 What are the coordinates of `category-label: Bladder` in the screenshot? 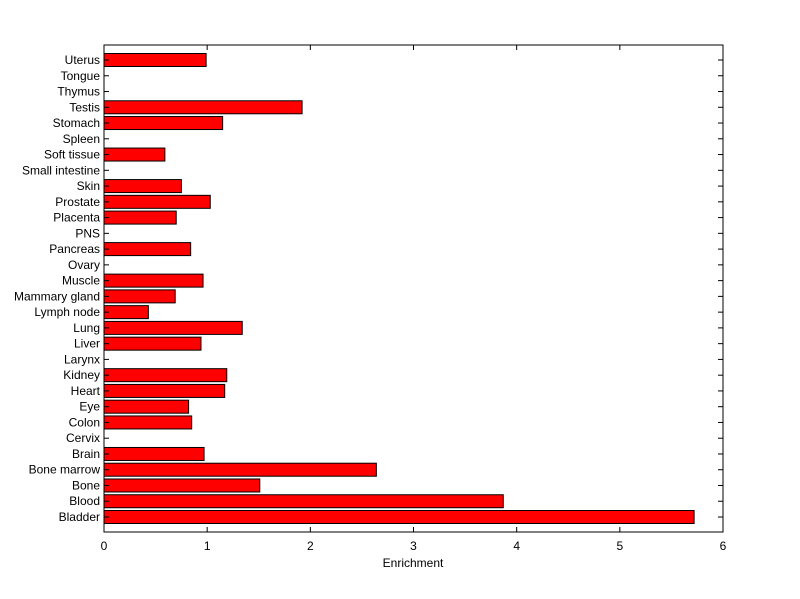 It's located at (79, 517).